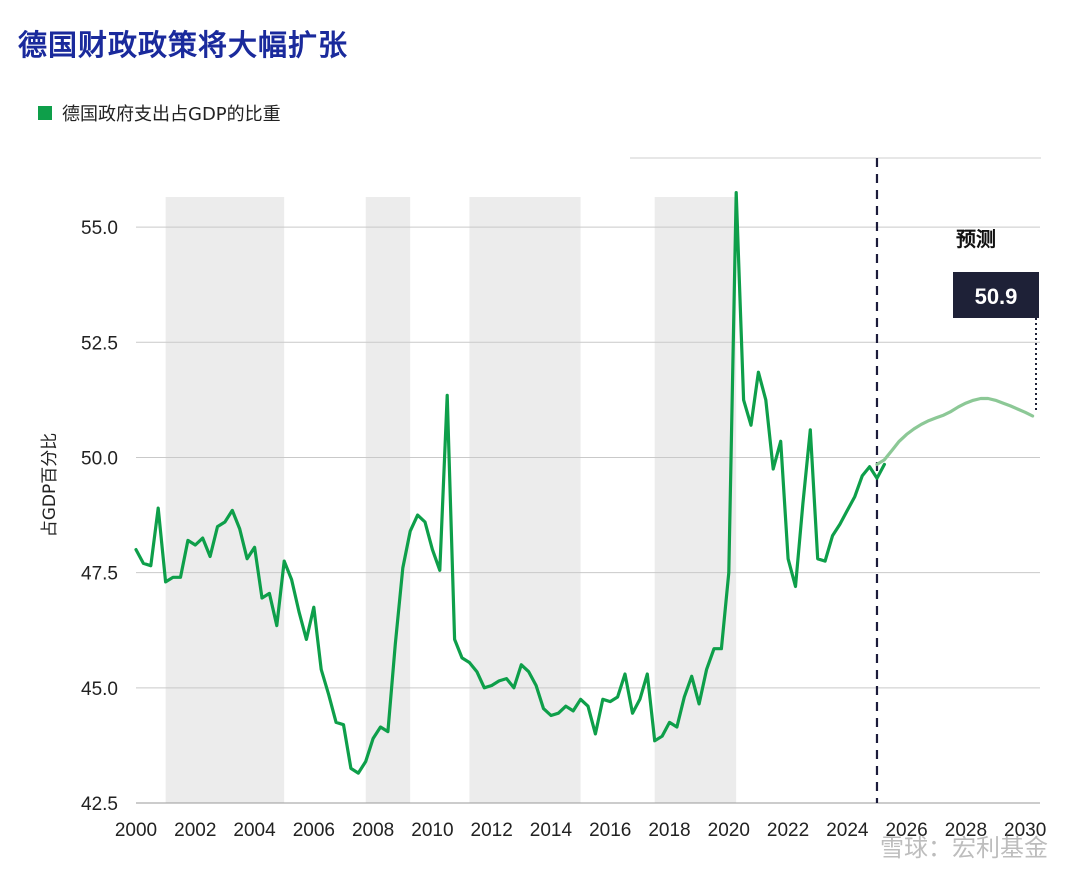  Describe the element at coordinates (183, 45) in the screenshot. I see `chart-title: 德国财政政策将大幅扩张` at that location.